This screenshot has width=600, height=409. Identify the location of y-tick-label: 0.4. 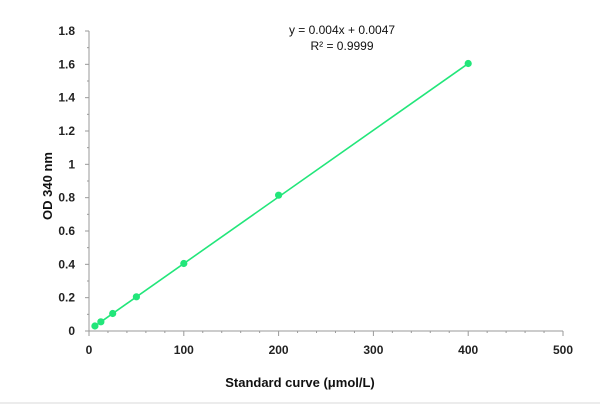
(66, 264).